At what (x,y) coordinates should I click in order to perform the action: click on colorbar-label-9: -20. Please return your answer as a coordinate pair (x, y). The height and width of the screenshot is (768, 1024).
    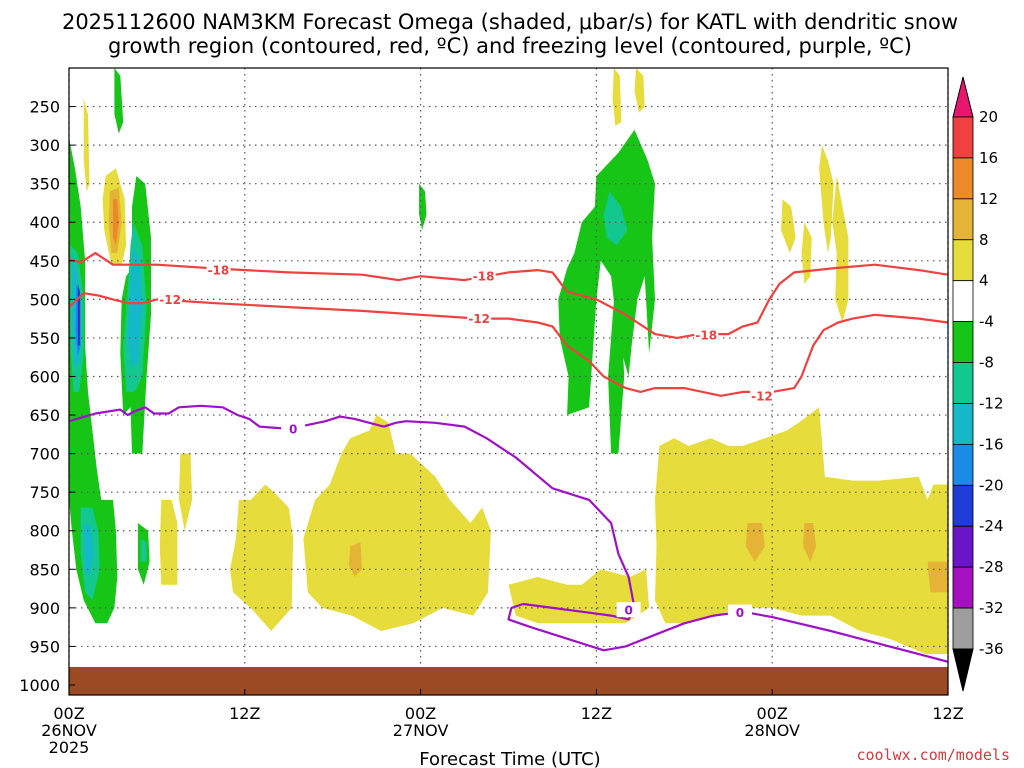
    Looking at the image, I should click on (991, 485).